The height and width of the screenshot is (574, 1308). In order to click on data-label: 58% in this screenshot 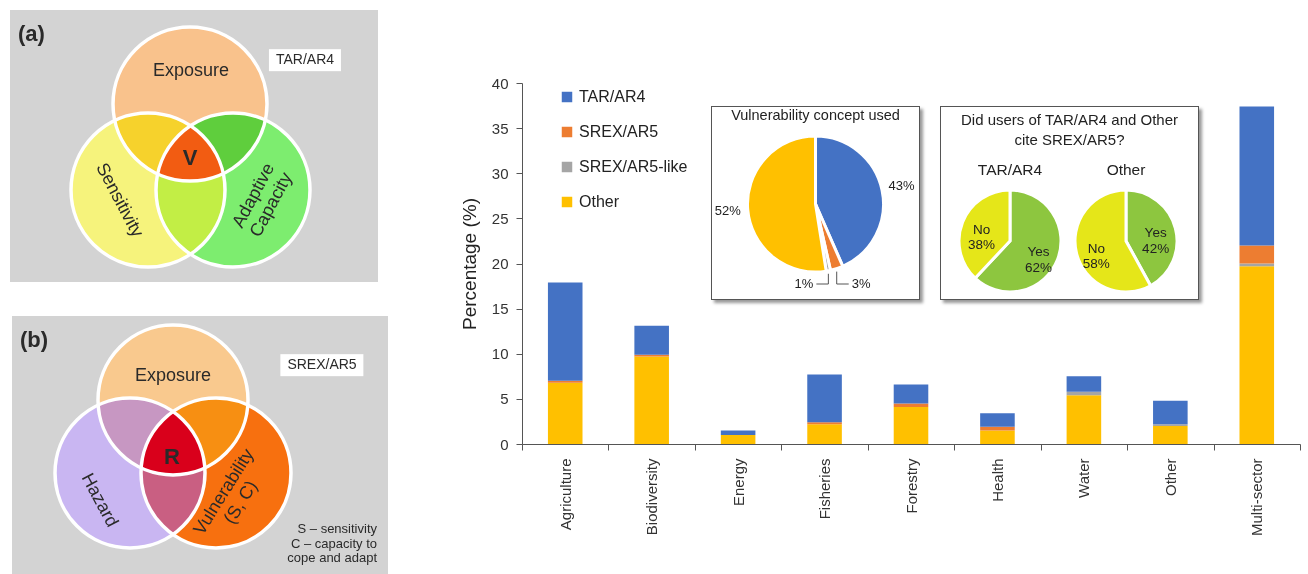, I will do `click(1096, 264)`.